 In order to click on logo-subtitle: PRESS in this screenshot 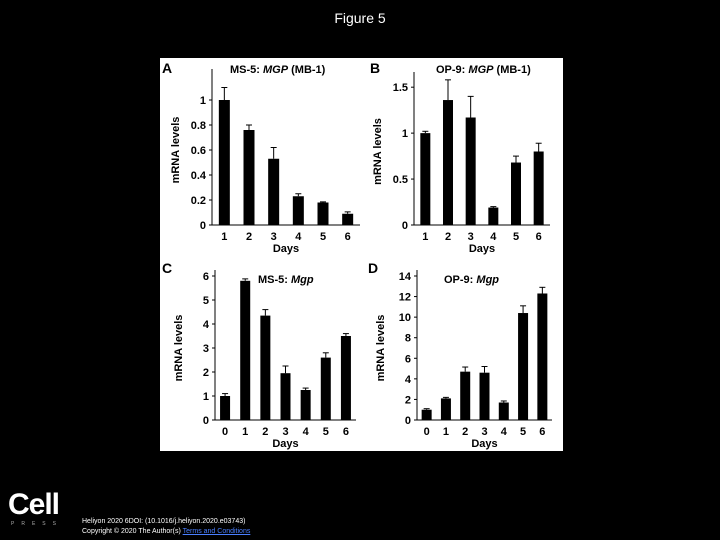, I will do `click(37, 524)`.